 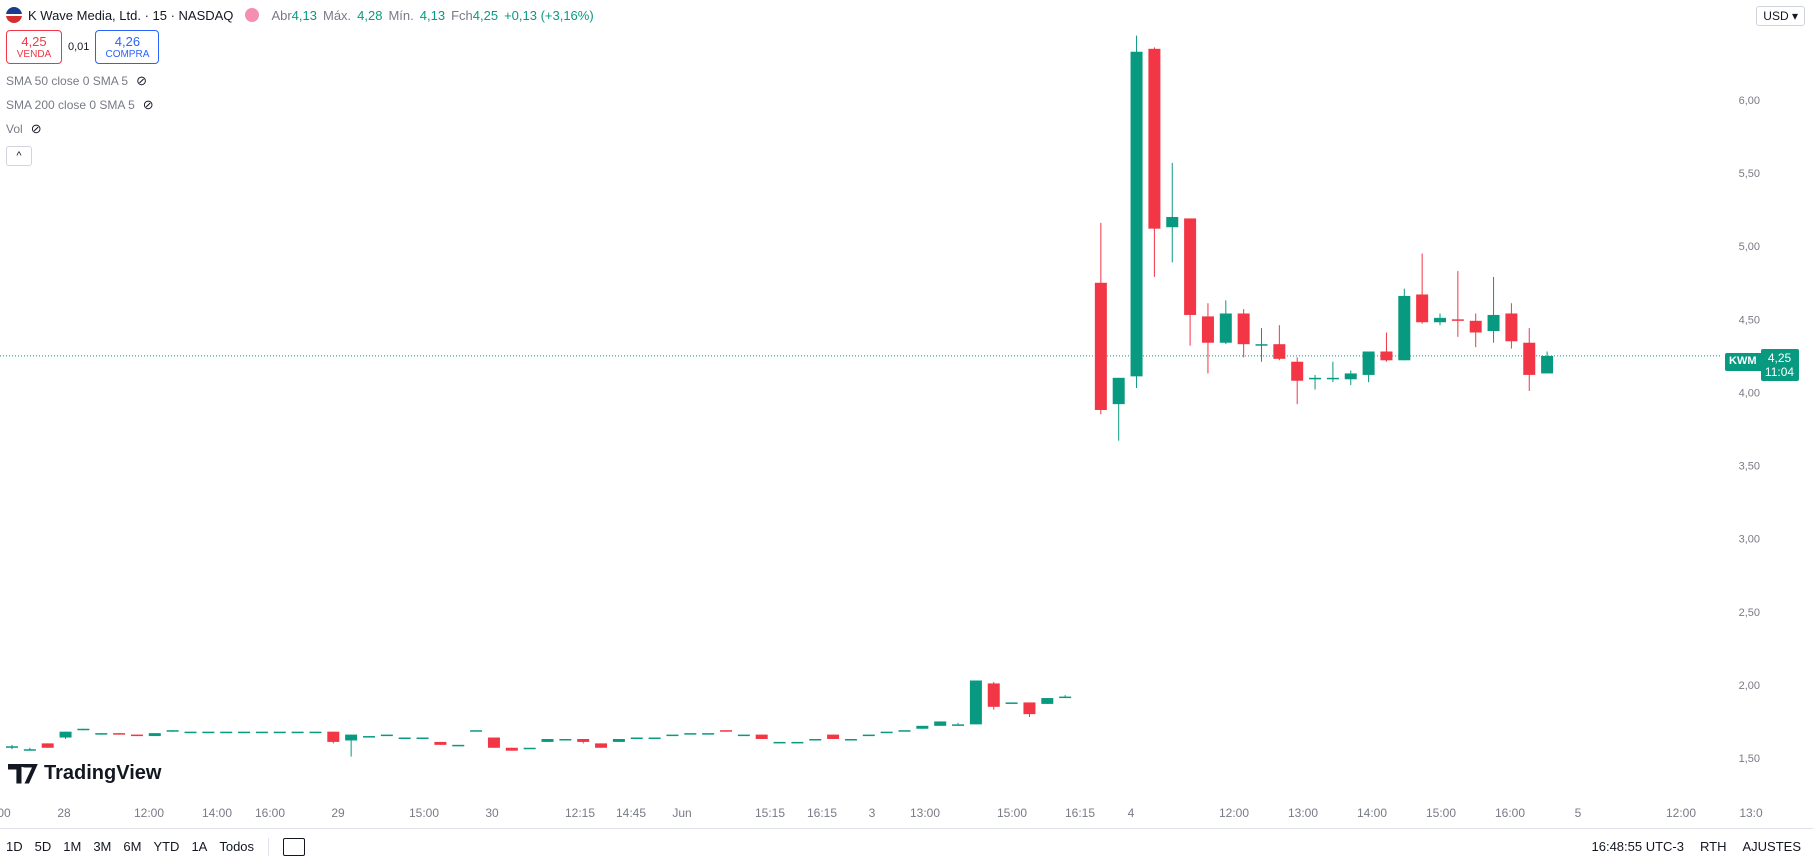 What do you see at coordinates (1713, 846) in the screenshot?
I see `session-button: RTH` at bounding box center [1713, 846].